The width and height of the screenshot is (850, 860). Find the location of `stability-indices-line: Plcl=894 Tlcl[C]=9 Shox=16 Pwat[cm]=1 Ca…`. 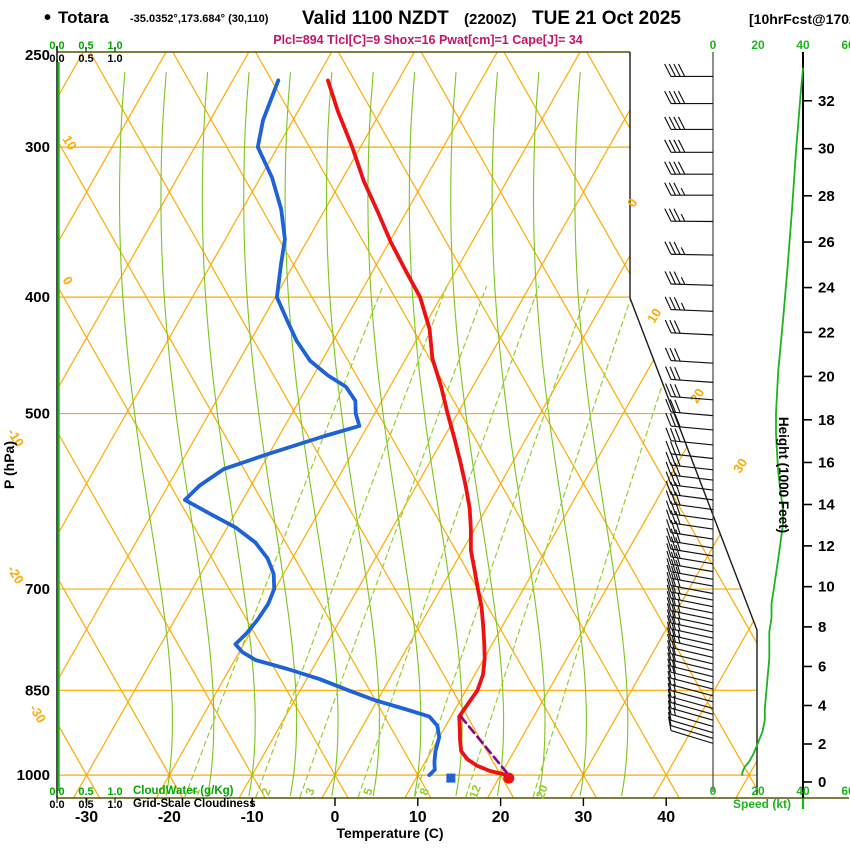

stability-indices-line: Plcl=894 Tlcl[C]=9 Shox=16 Pwat[cm]=1 Ca… is located at coordinates (428, 40).